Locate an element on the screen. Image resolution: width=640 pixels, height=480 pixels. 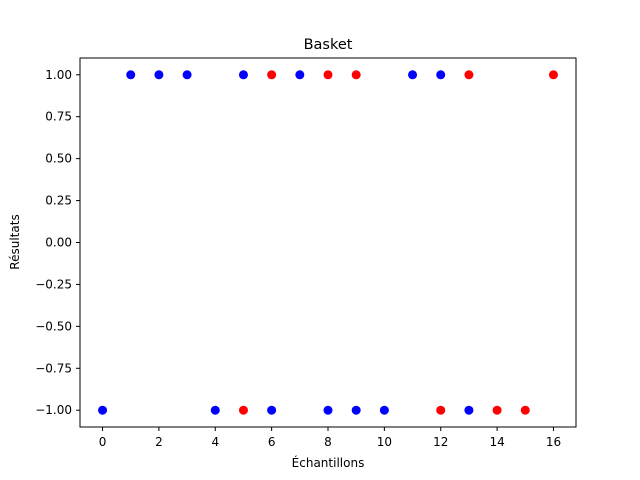
y-tick-label: −0.25 is located at coordinates (53, 284).